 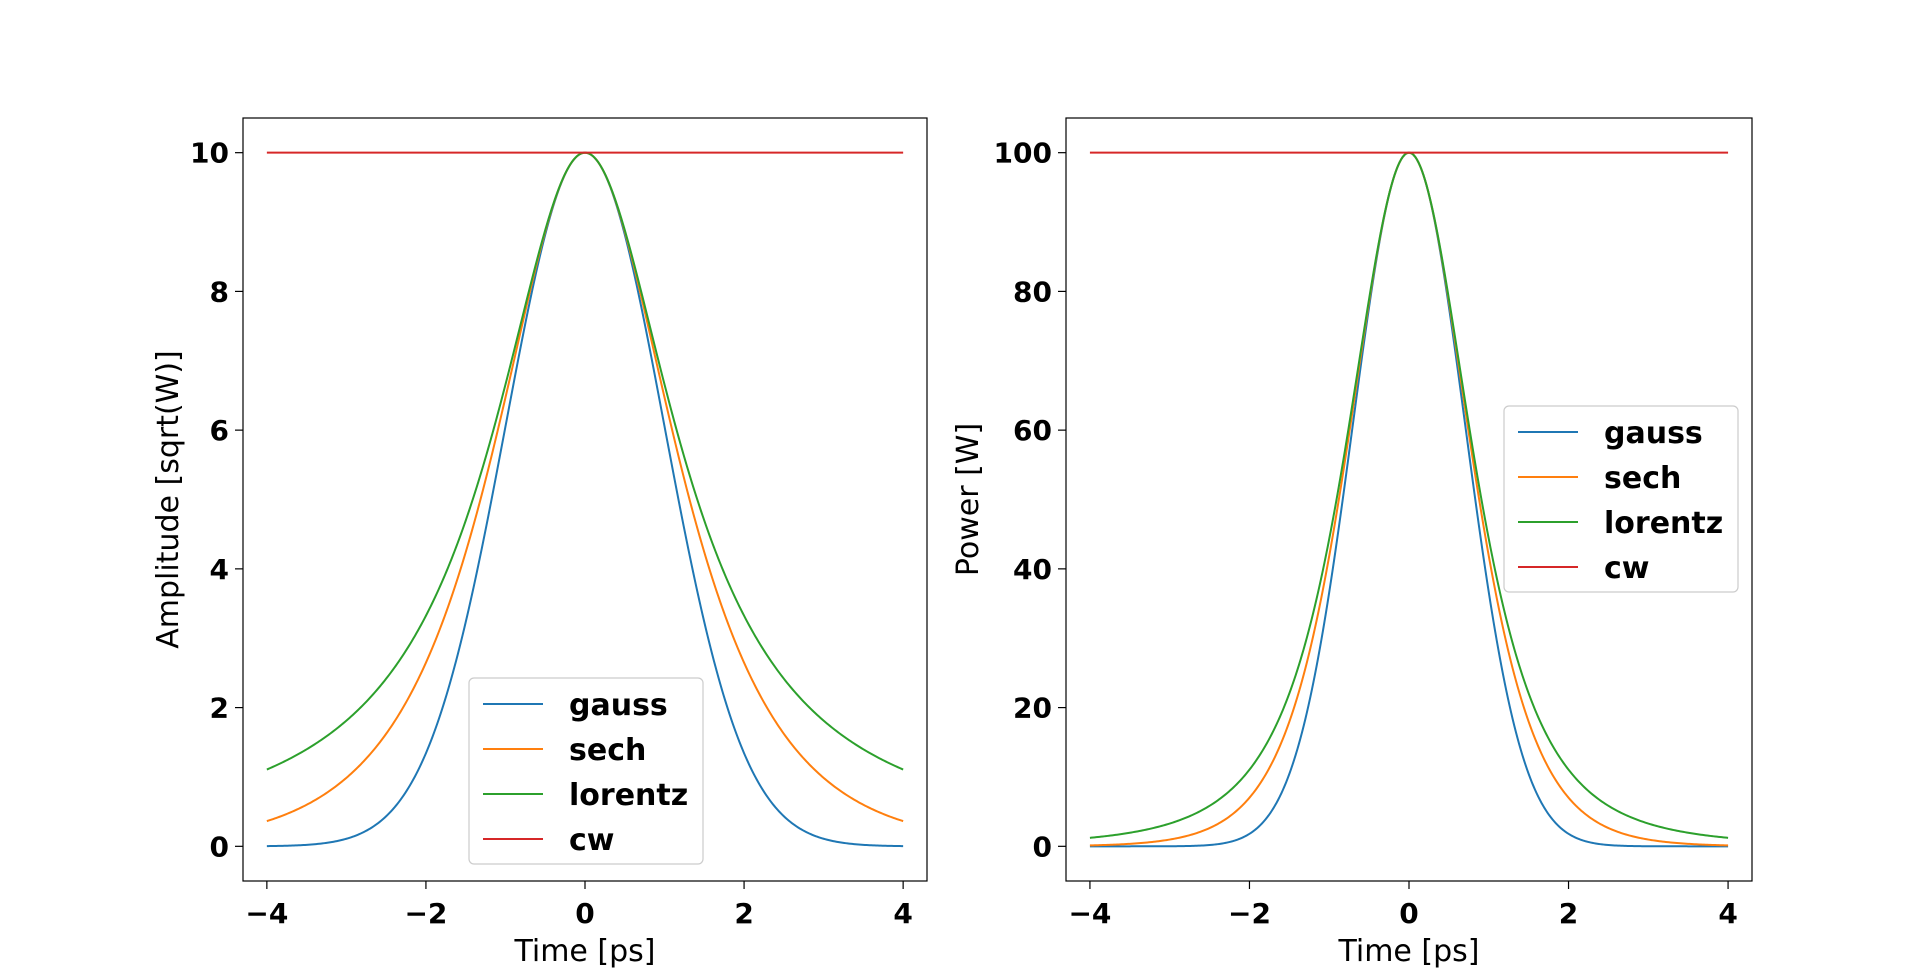 I want to click on amplitude-x-tick-label: 2, so click(x=743, y=913).